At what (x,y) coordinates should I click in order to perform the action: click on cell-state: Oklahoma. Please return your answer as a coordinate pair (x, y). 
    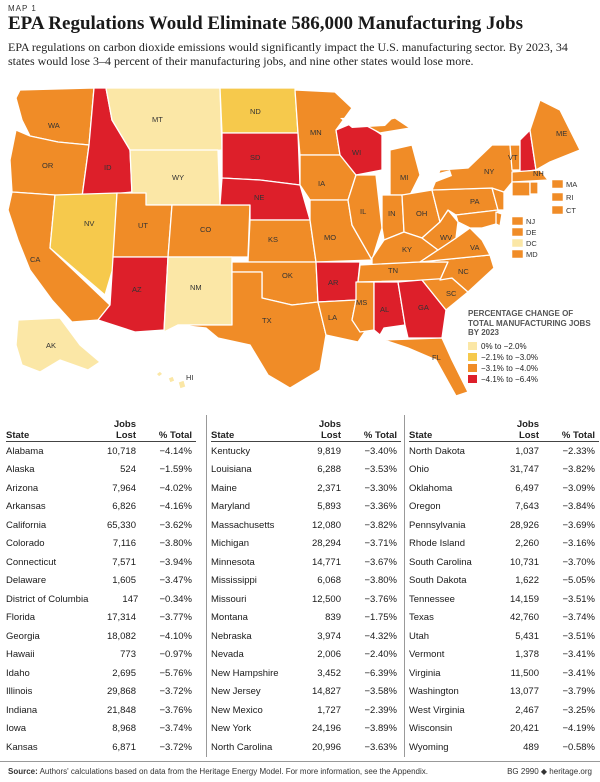
    Looking at the image, I should click on (431, 488).